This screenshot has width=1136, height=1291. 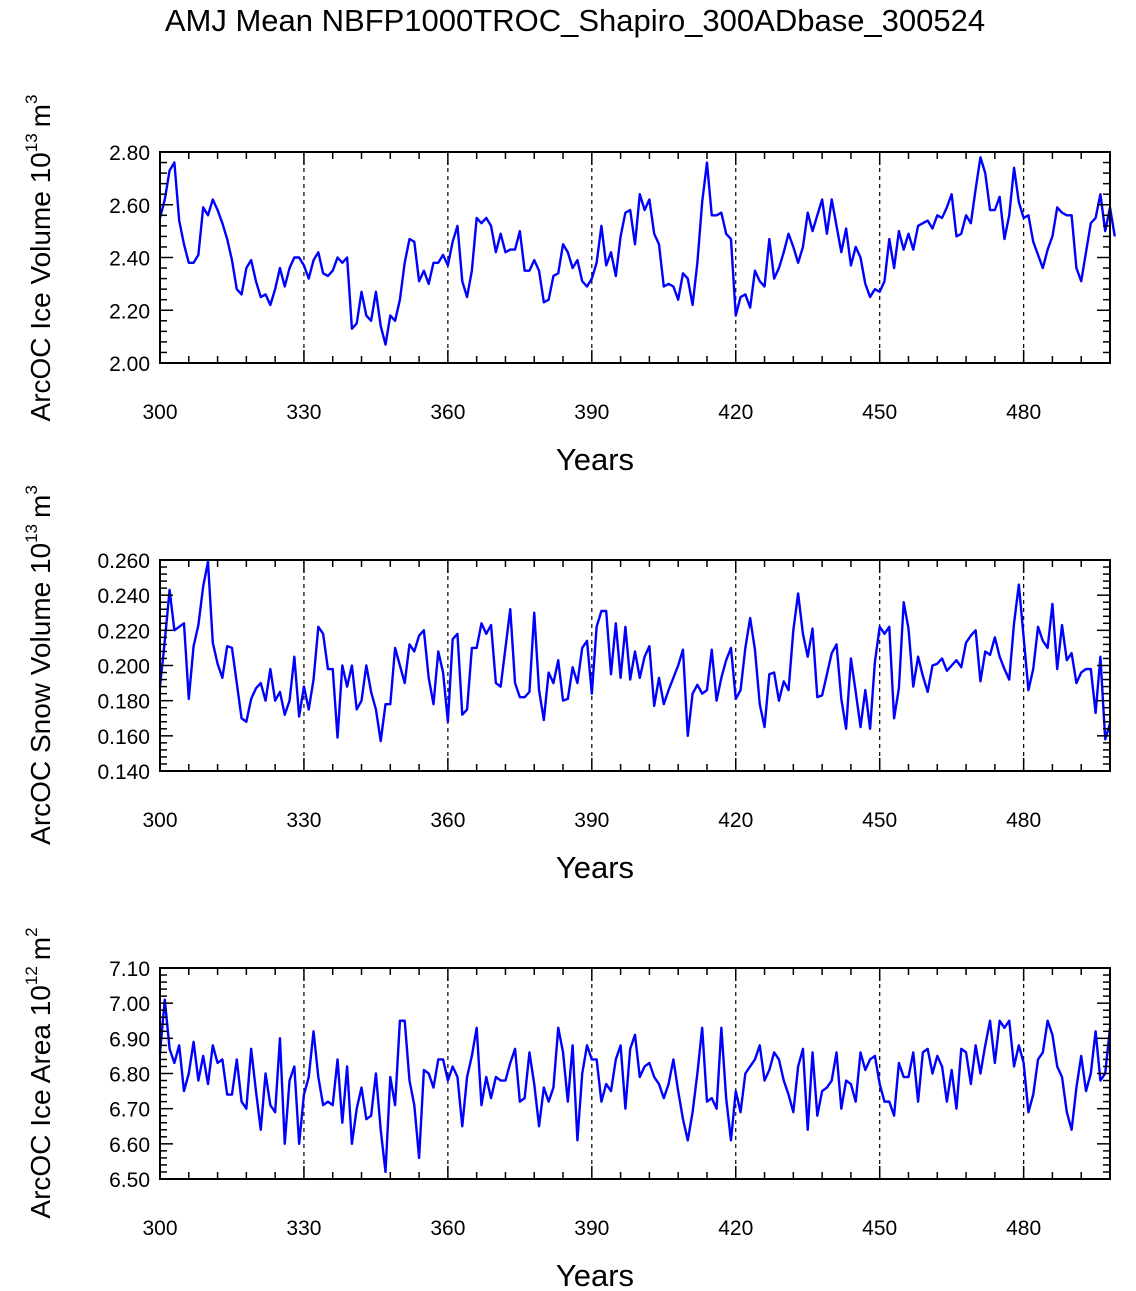 What do you see at coordinates (129, 1004) in the screenshot?
I see `y-tick-label: 7.00` at bounding box center [129, 1004].